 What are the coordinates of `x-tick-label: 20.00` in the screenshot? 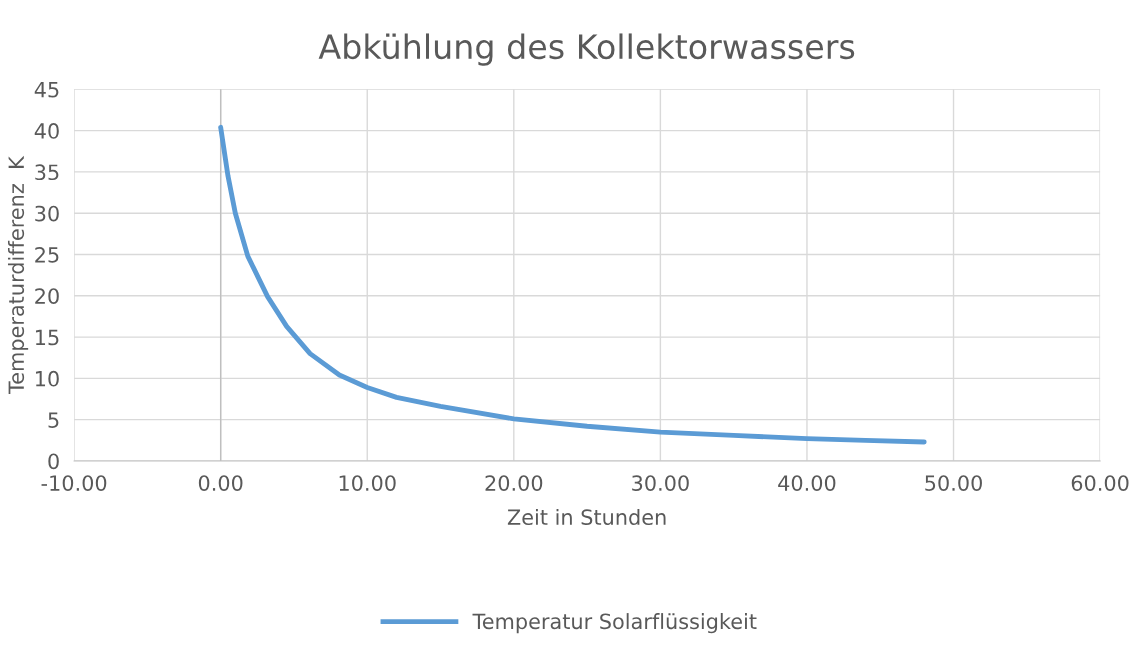 It's located at (514, 483).